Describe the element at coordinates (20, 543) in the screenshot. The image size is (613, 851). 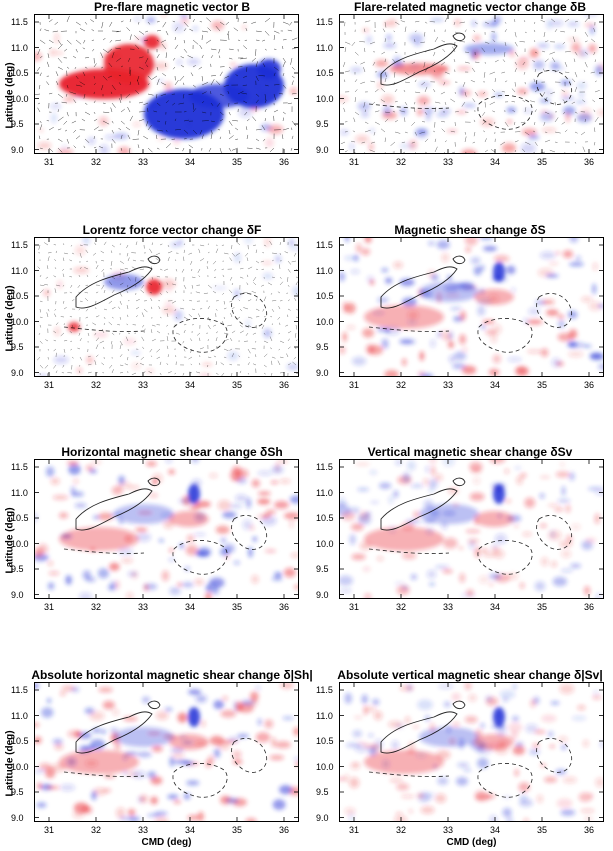
I see `y-tick-label: 10.0` at that location.